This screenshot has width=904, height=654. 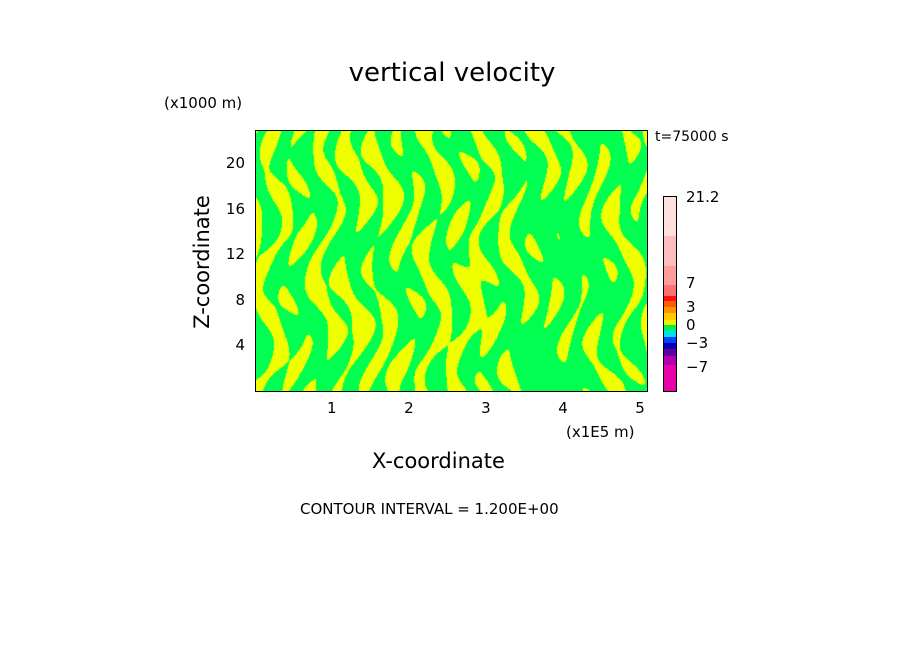 What do you see at coordinates (235, 254) in the screenshot?
I see `y-tick-label: 12` at bounding box center [235, 254].